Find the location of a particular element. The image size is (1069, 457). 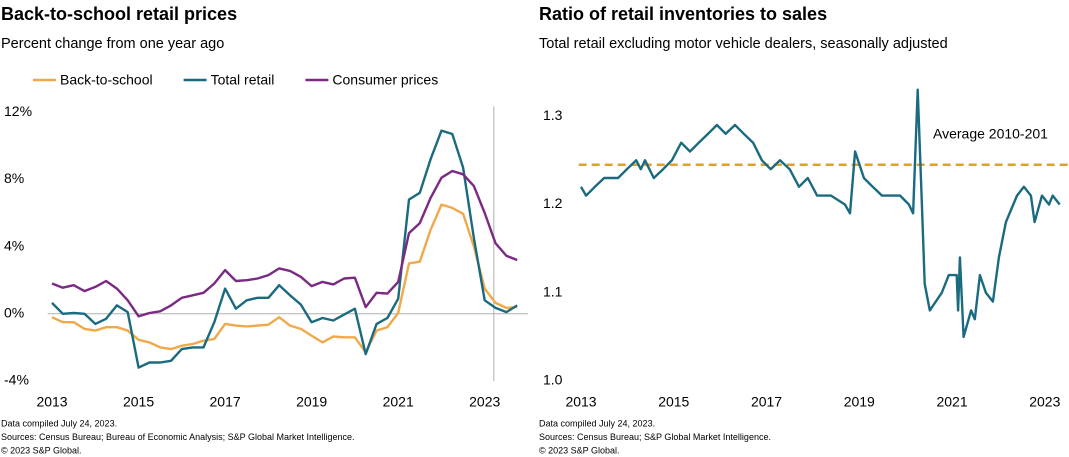

chart-title: Back-to-school retail prices is located at coordinates (119, 14).